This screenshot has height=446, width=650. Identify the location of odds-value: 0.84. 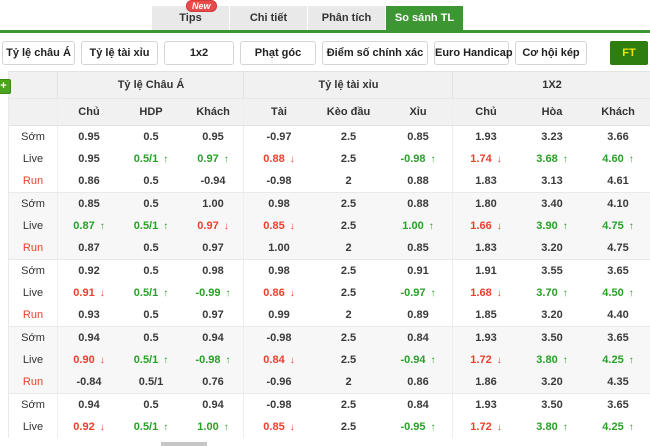
(418, 338).